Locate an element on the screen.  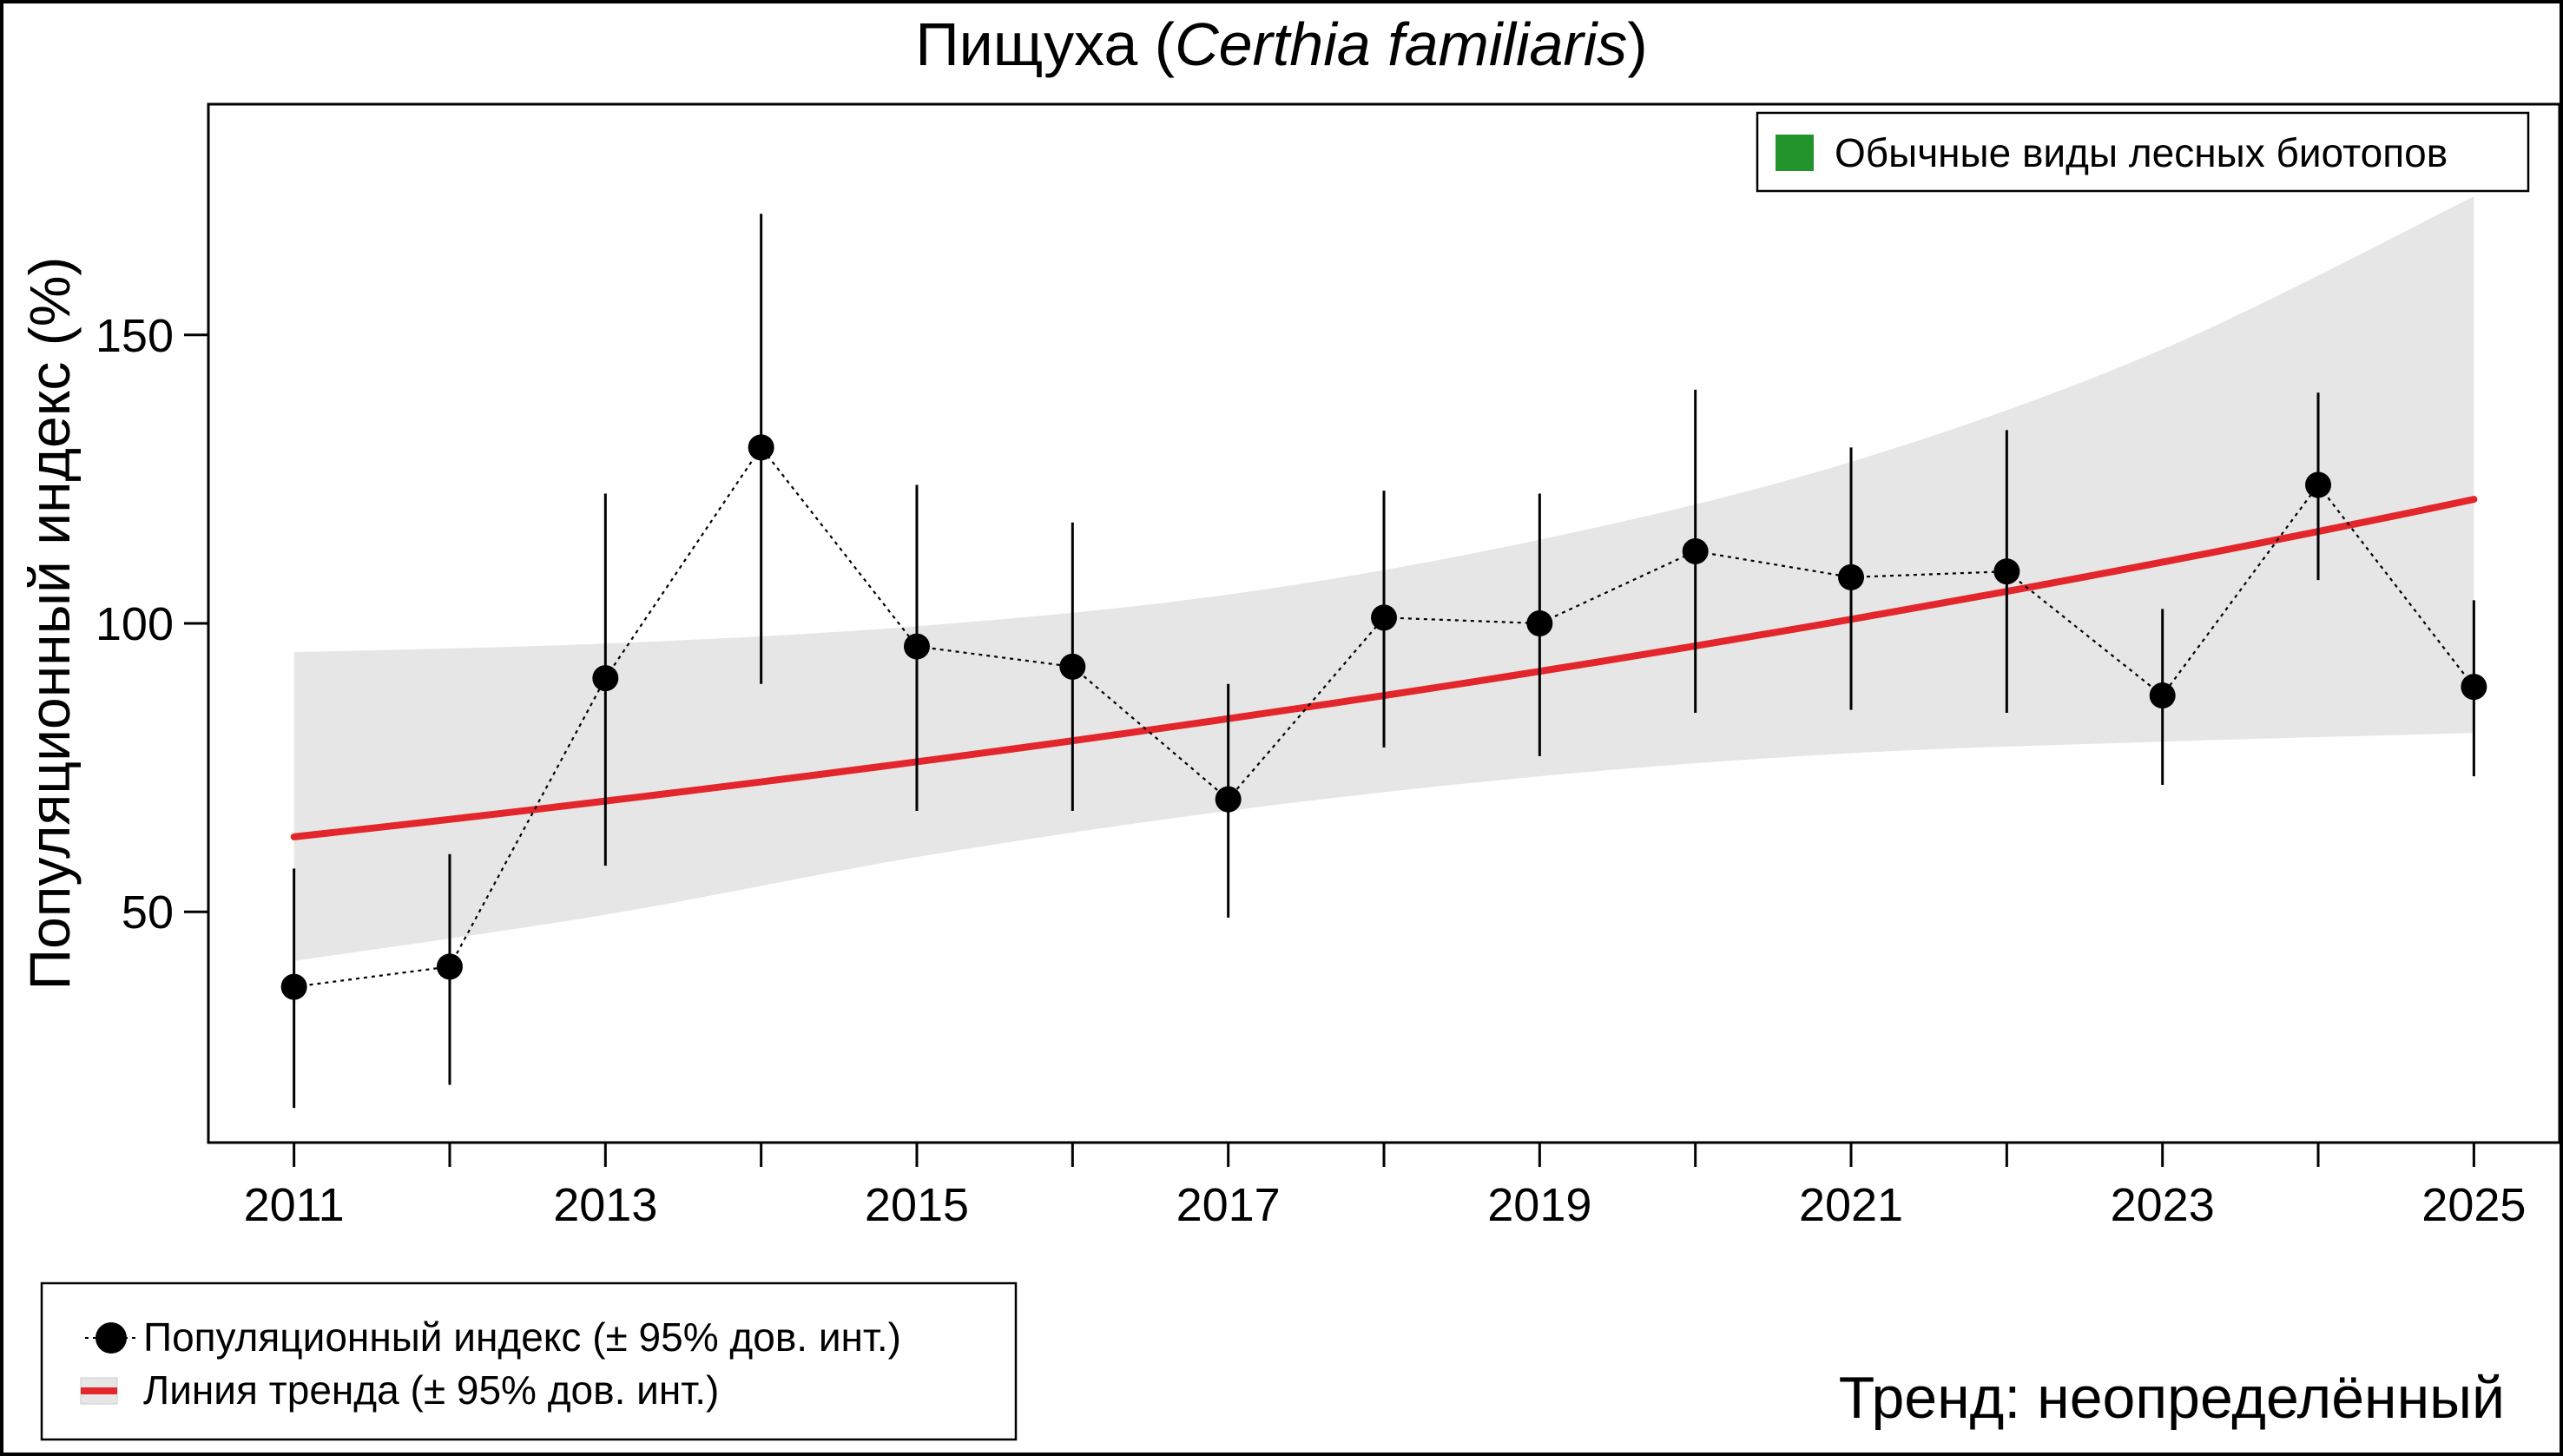
index-point-2017 is located at coordinates (1228, 799).